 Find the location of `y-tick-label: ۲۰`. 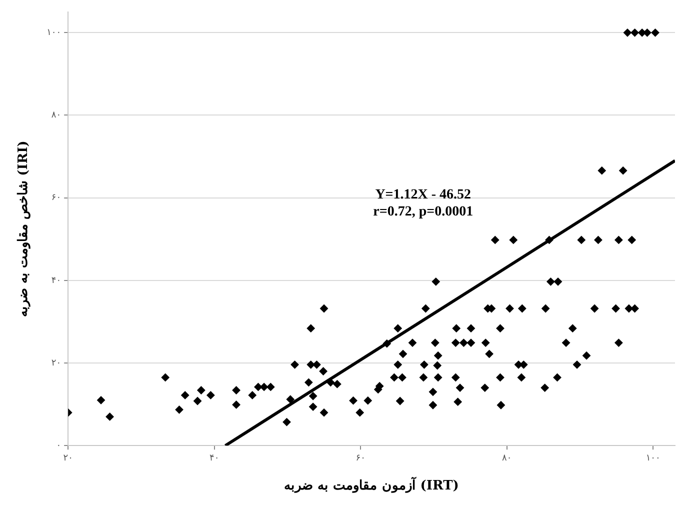

y-tick-label: ۲۰ is located at coordinates (56, 363).